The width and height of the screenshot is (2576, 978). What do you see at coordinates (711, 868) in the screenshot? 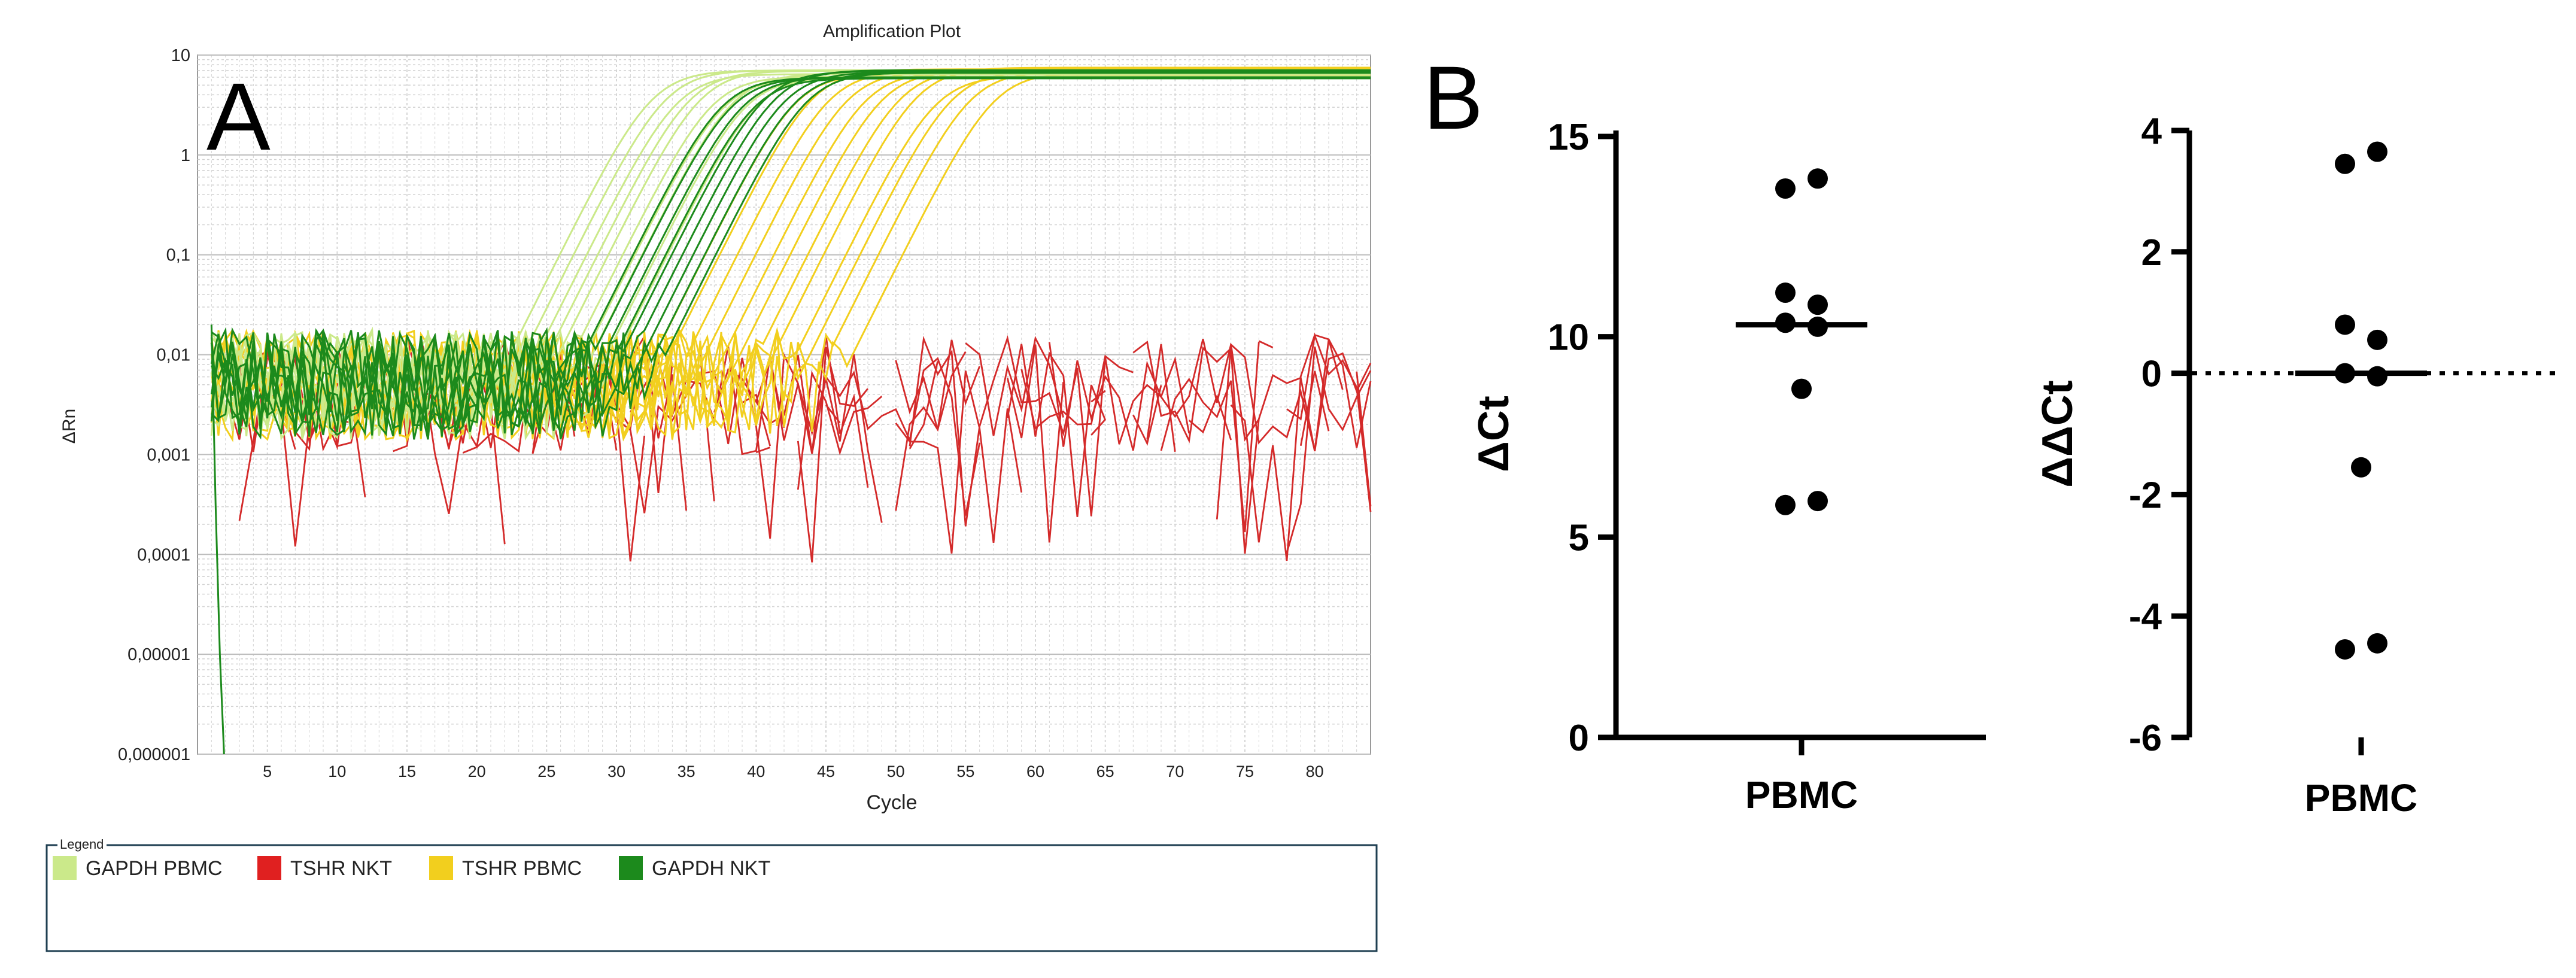
I see `legend-label: GAPDH NKT` at bounding box center [711, 868].